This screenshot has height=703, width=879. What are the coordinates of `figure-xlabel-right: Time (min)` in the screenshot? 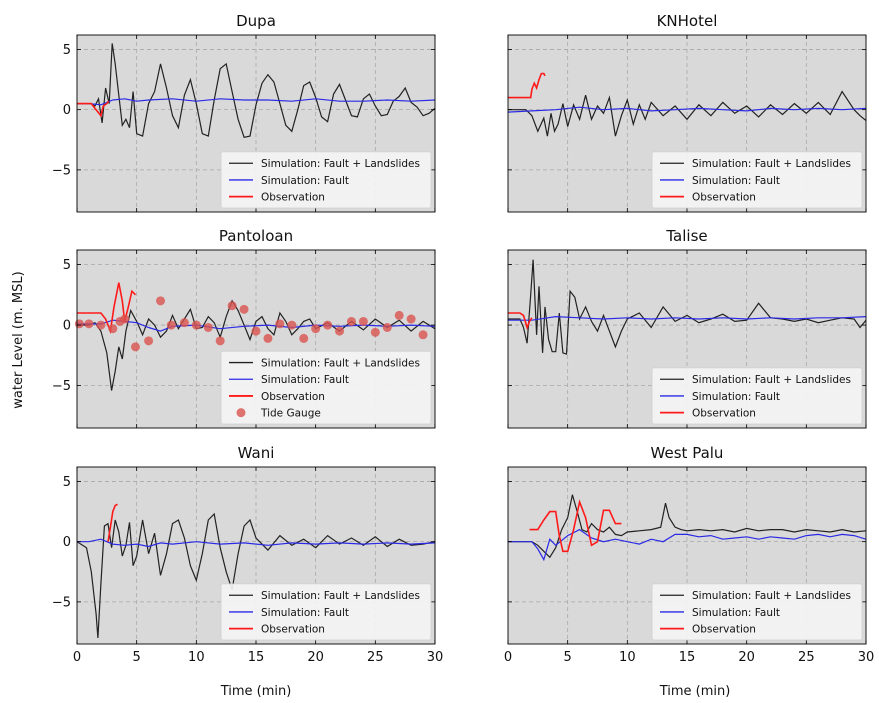 It's located at (695, 691).